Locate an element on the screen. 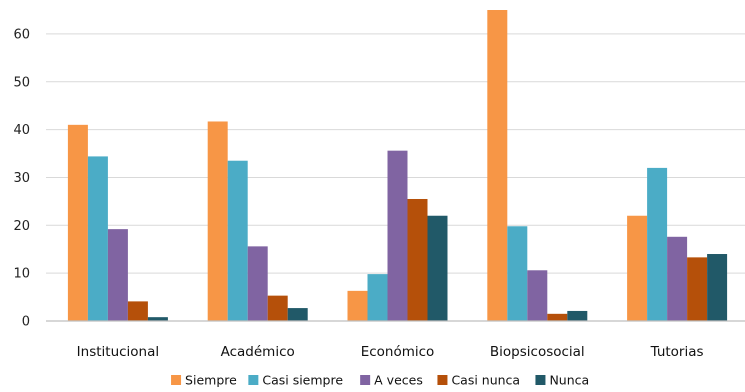 This screenshot has height=392, width=745. y-tick-label: 40 is located at coordinates (21, 130).